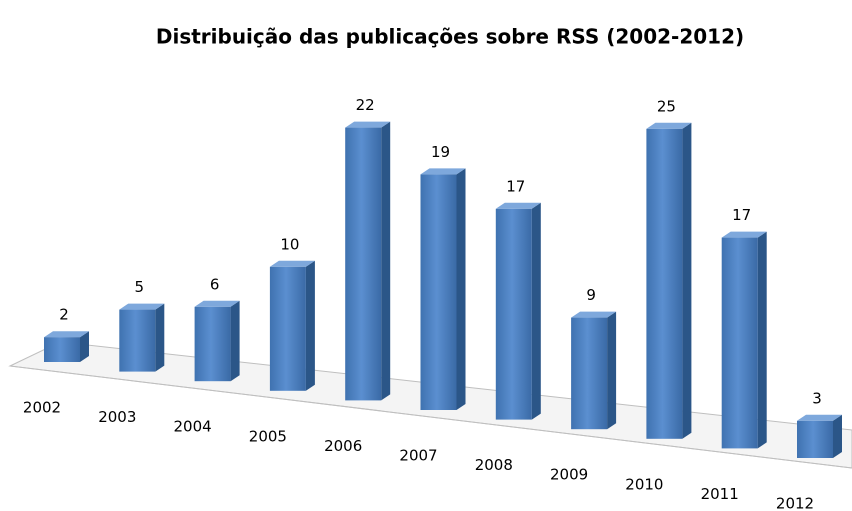 This screenshot has width=852, height=511. Describe the element at coordinates (569, 475) in the screenshot. I see `x-tick-label: 2009` at that location.